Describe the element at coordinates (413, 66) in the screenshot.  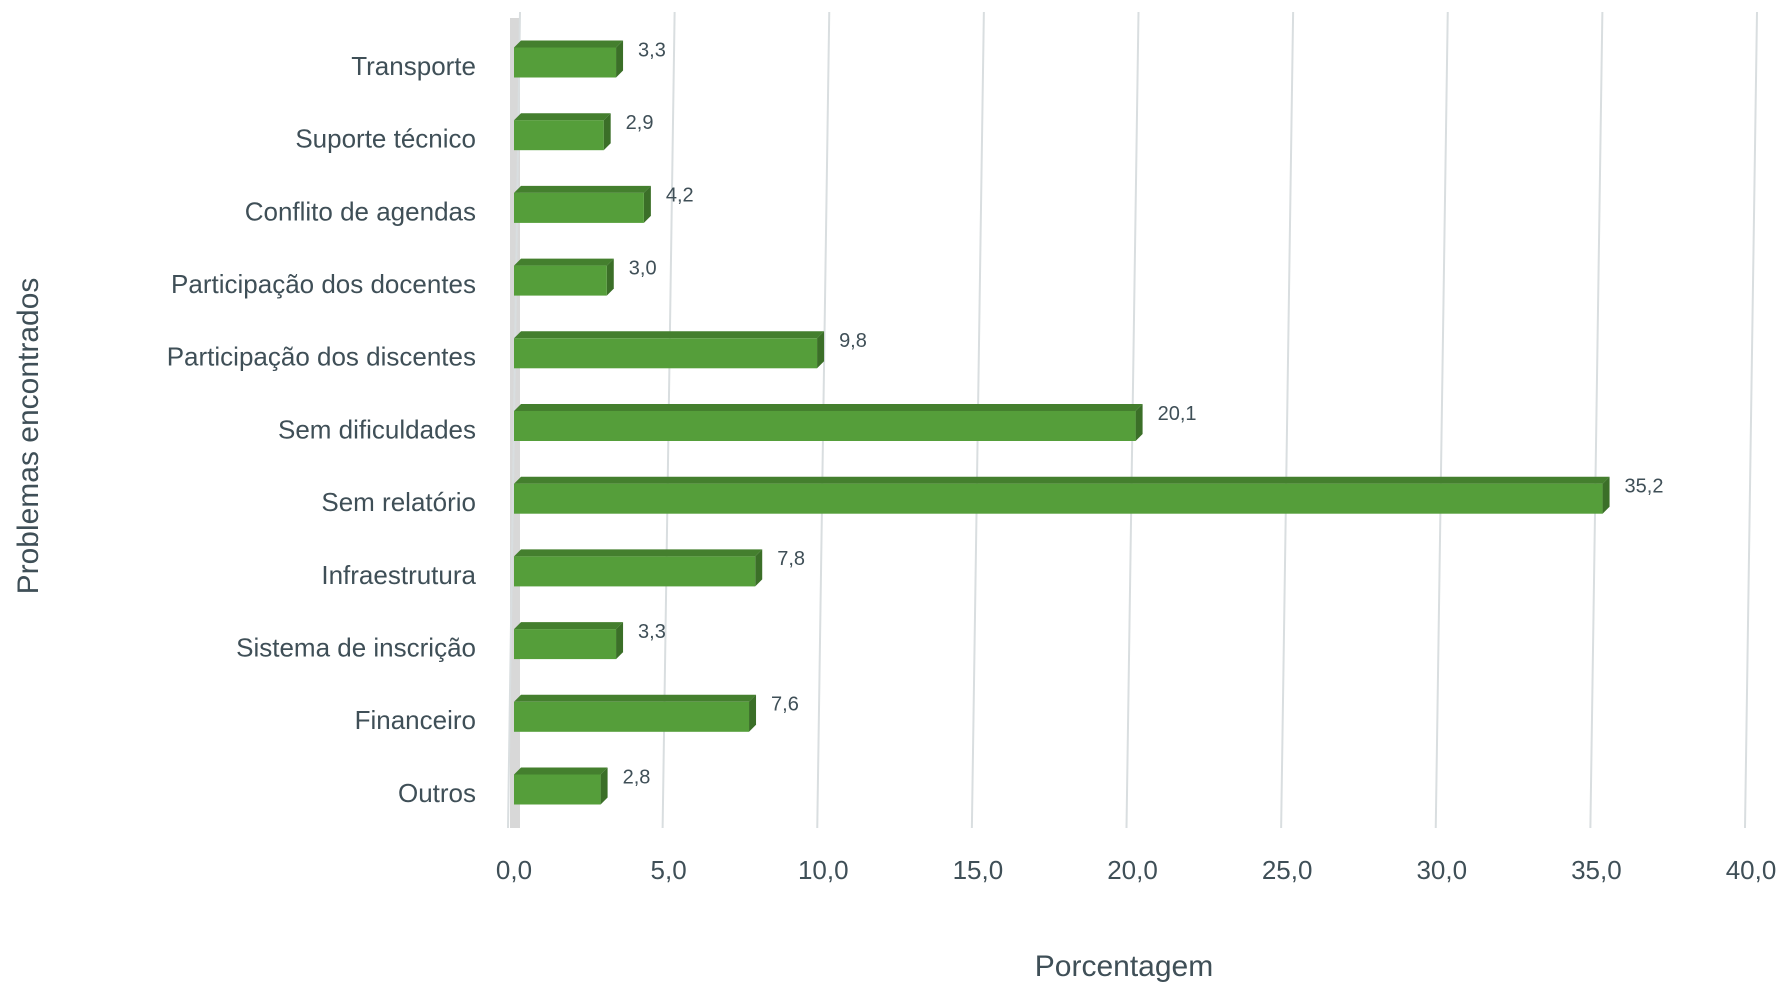
I see `y-tick-label: Transporte` at that location.